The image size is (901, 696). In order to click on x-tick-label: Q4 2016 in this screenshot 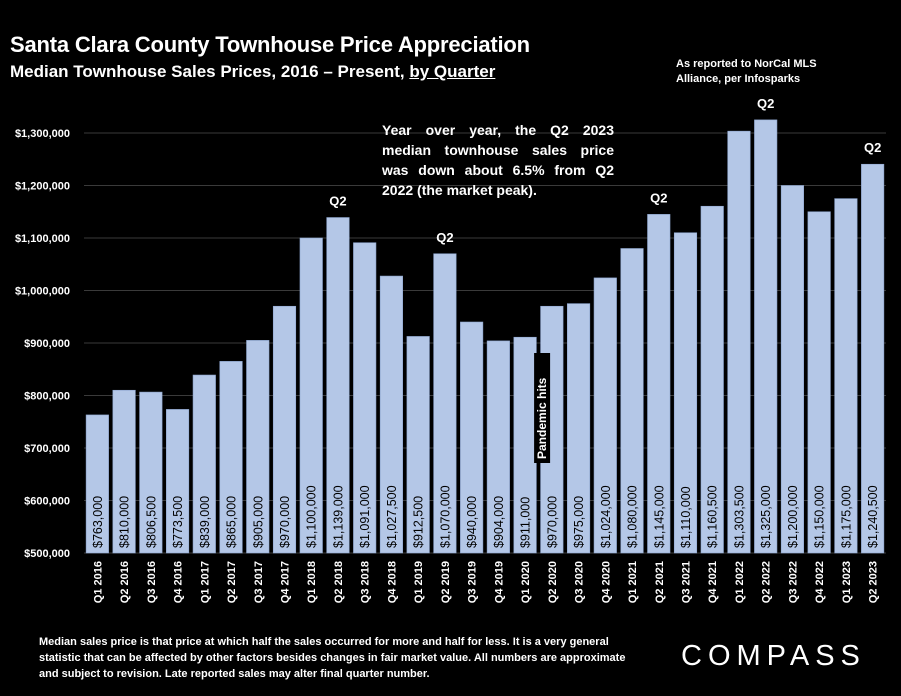, I will do `click(179, 582)`.